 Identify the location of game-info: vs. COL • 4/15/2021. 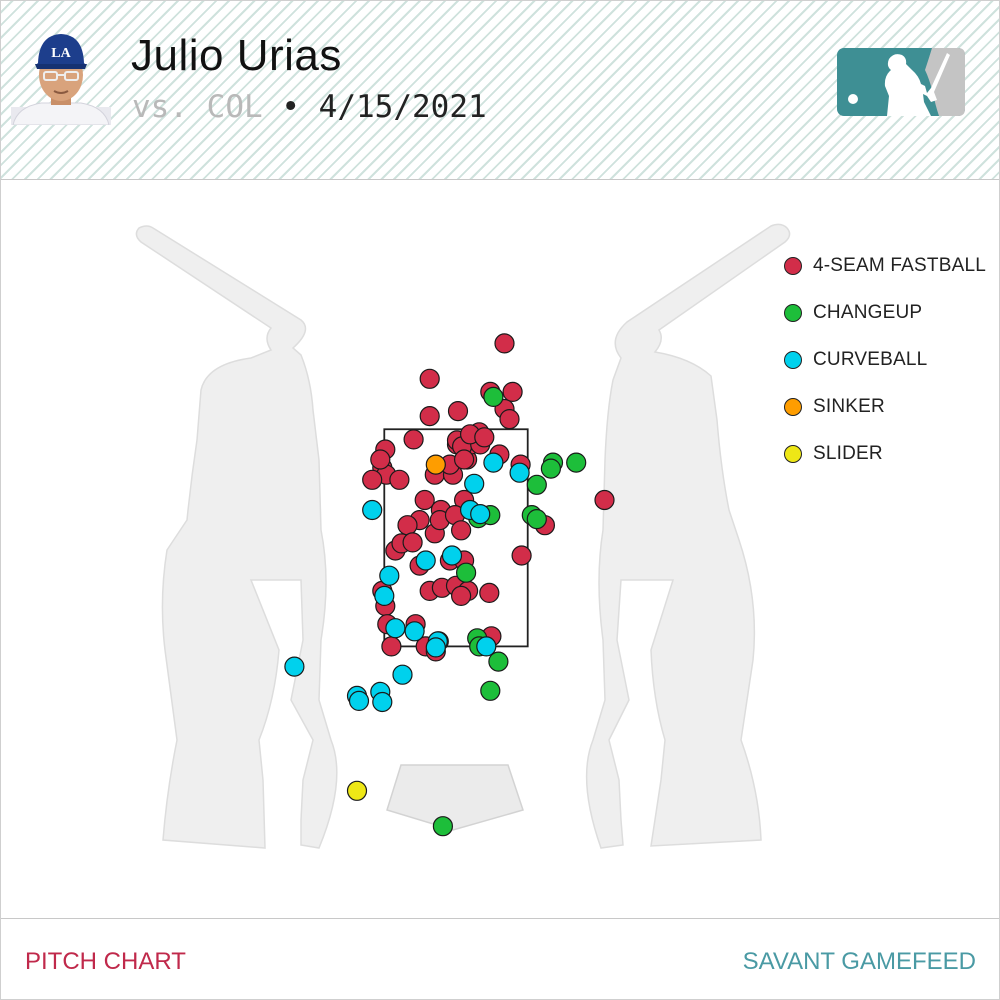
(309, 107).